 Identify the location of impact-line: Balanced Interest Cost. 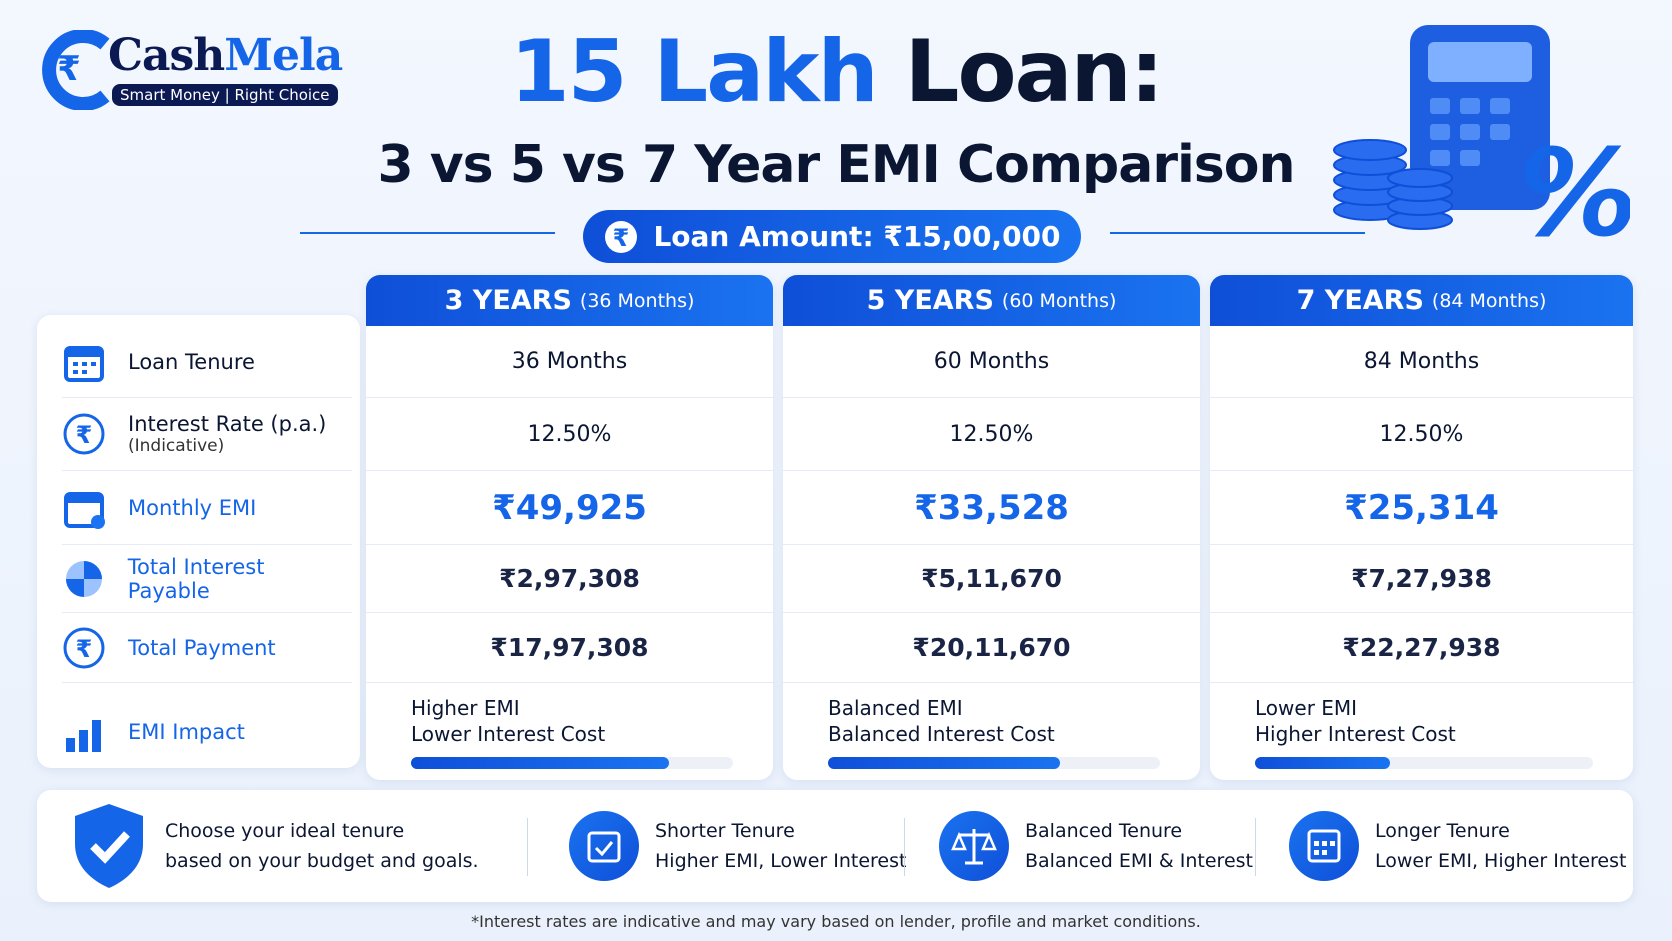
(941, 734).